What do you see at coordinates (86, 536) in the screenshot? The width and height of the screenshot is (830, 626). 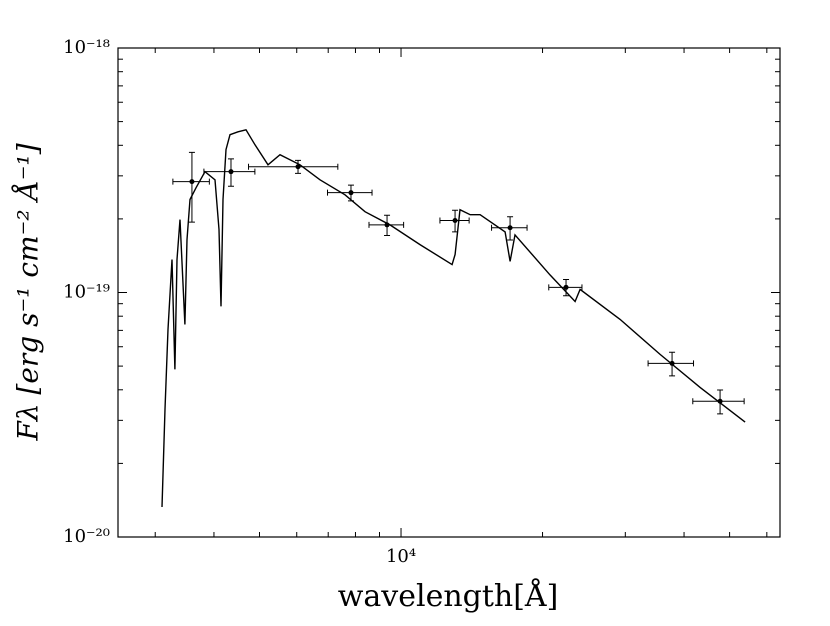 I see `y-tick-label: 10⁻²⁰` at bounding box center [86, 536].